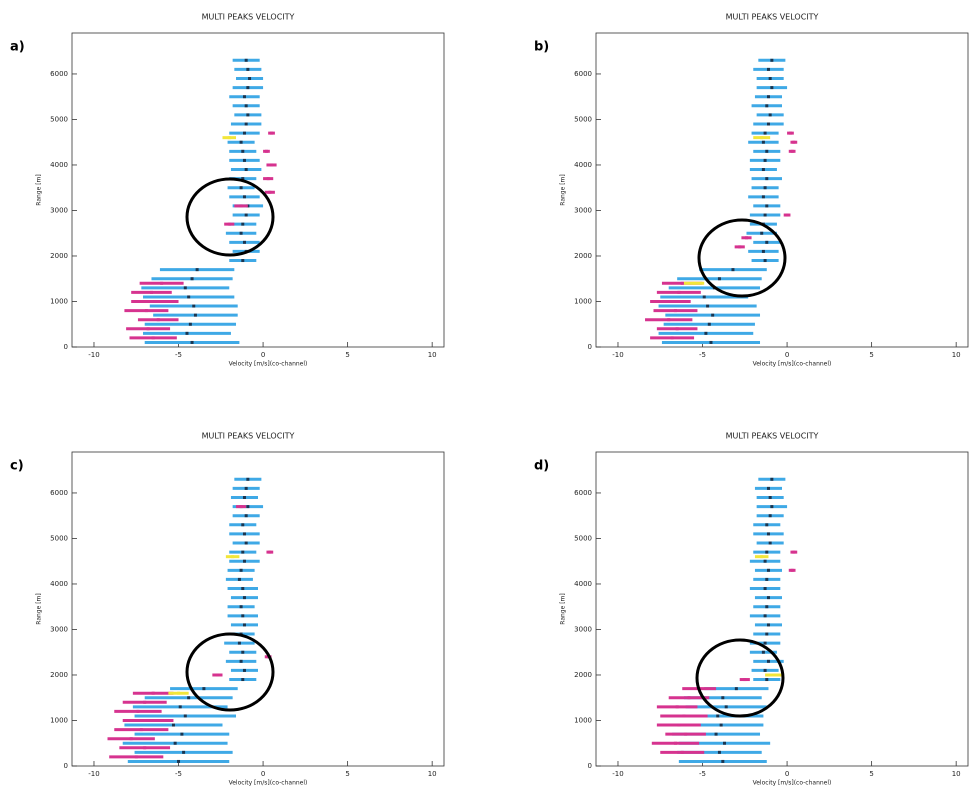  What do you see at coordinates (248, 17) in the screenshot?
I see `chart-title: MULTI PEAKS VELOCITY` at bounding box center [248, 17].